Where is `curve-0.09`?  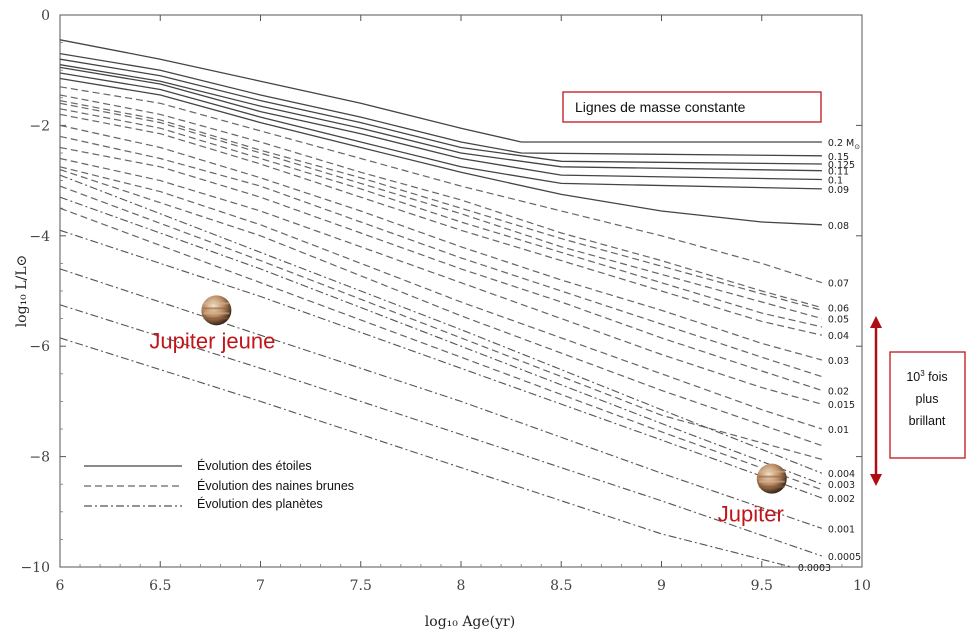 curve-0.09 is located at coordinates (441, 131).